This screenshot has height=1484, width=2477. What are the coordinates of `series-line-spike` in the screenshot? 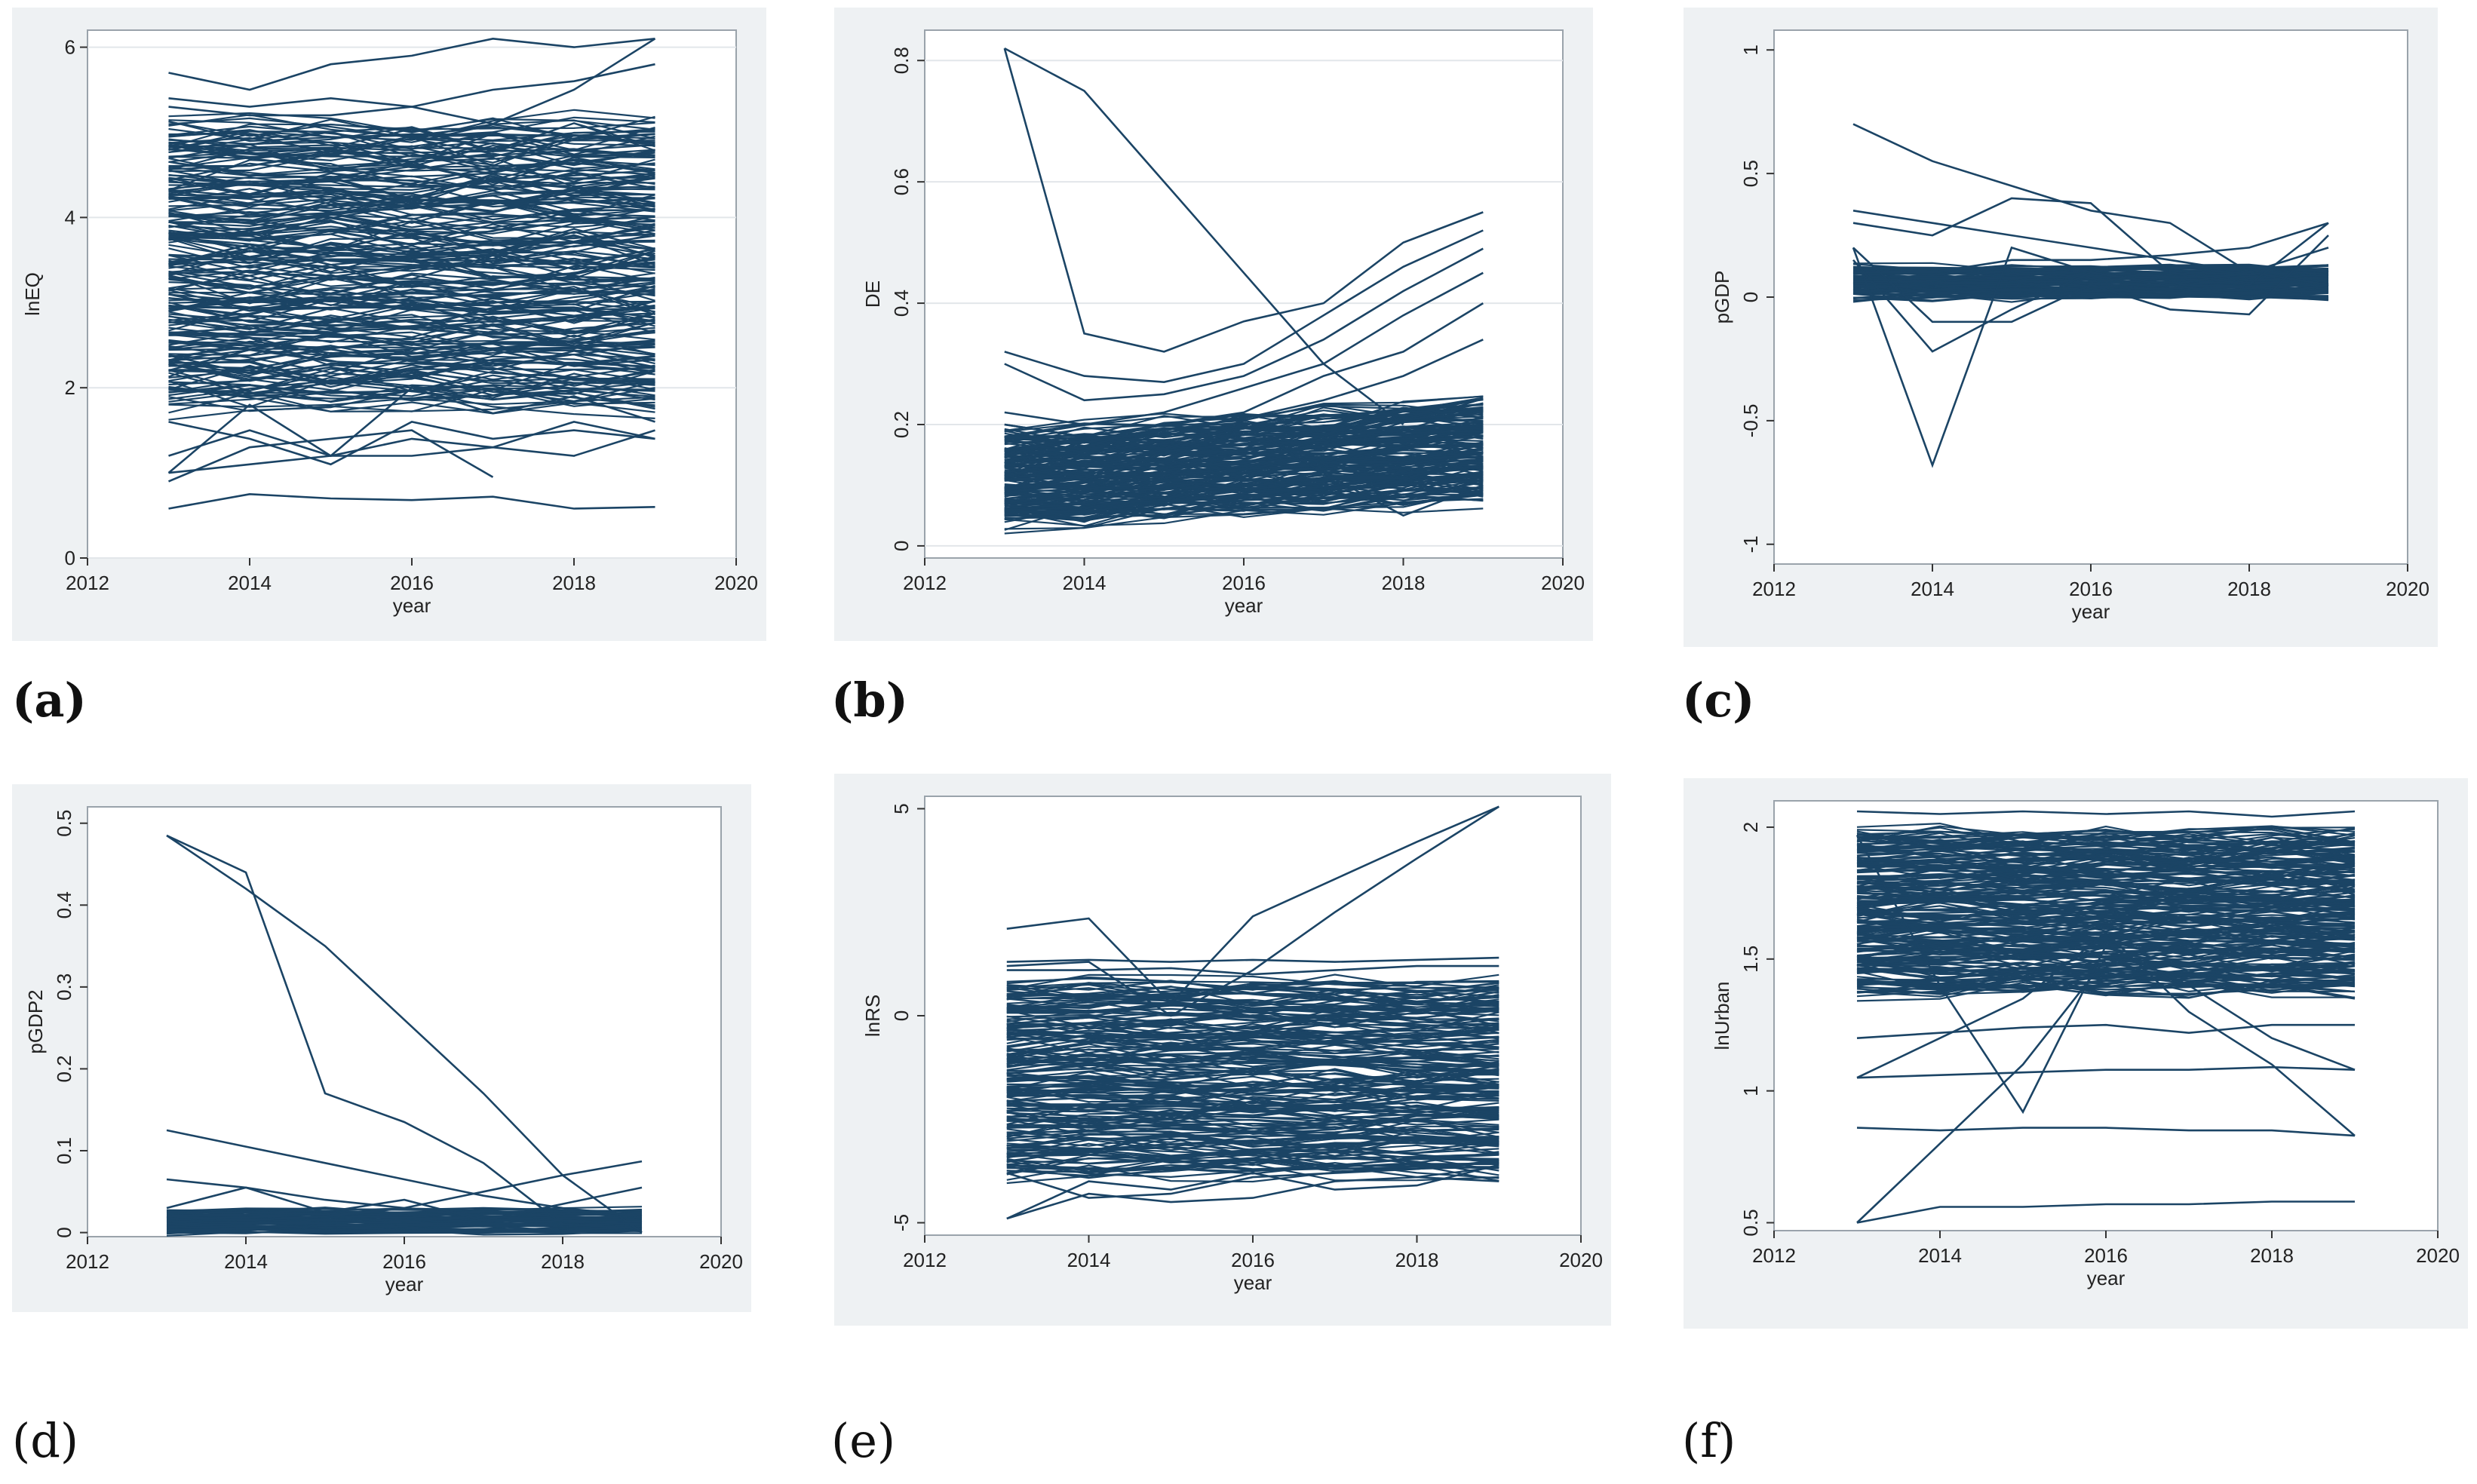 It's located at (1204, 236).